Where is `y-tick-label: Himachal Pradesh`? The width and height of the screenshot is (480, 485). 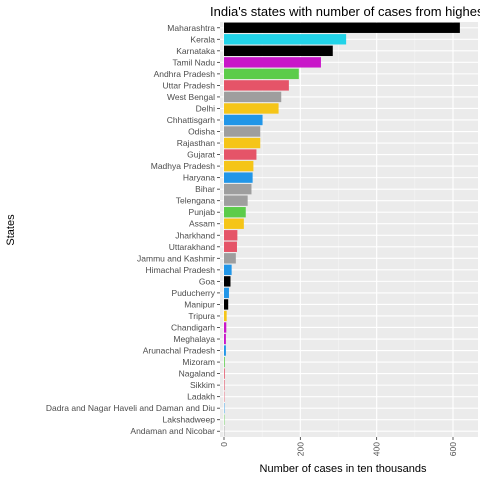 y-tick-label: Himachal Pradesh is located at coordinates (181, 270).